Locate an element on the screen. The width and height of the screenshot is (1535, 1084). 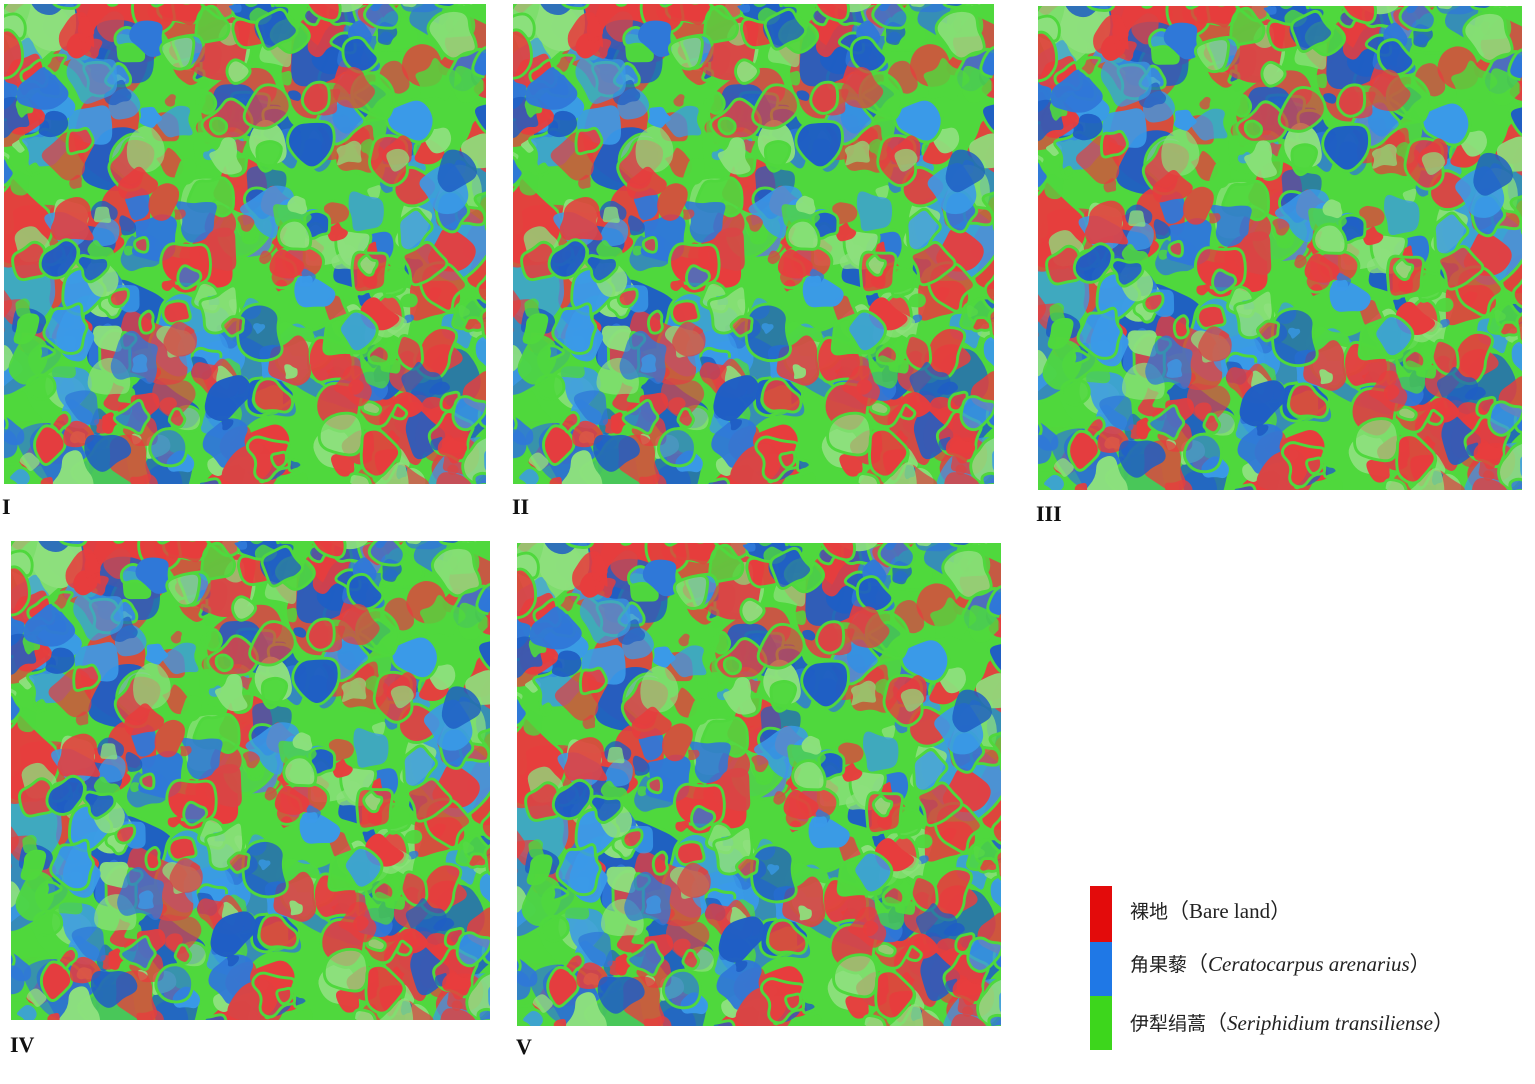
legend-swatch-ceratocarpus is located at coordinates (1101, 969).